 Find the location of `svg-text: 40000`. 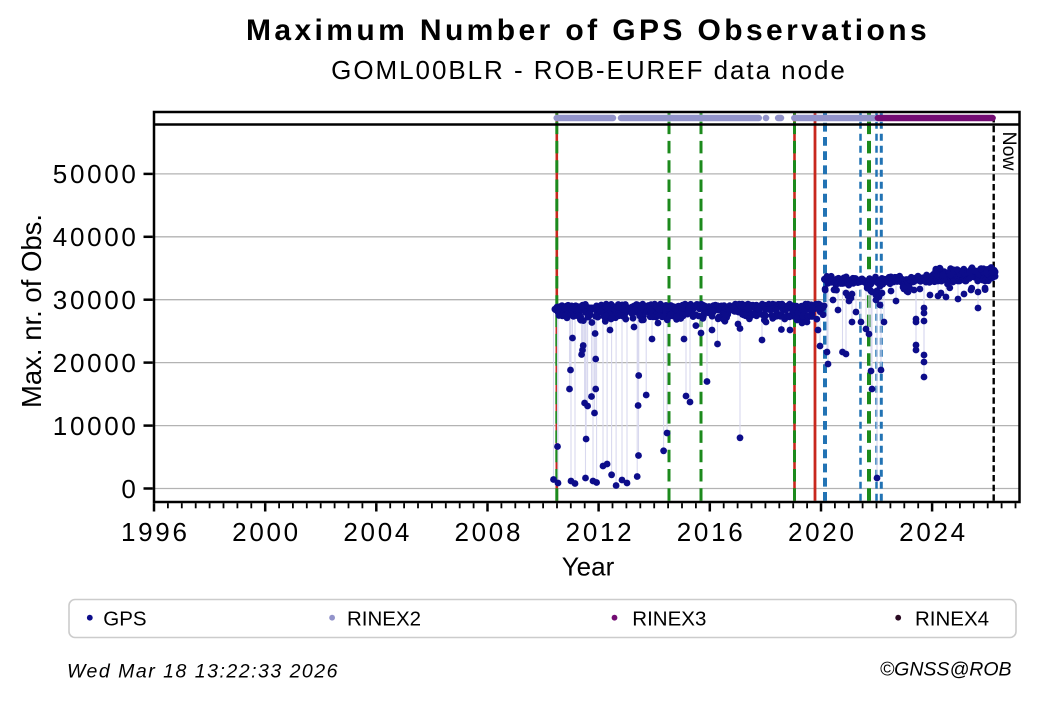

svg-text: 40000 is located at coordinates (96, 237).